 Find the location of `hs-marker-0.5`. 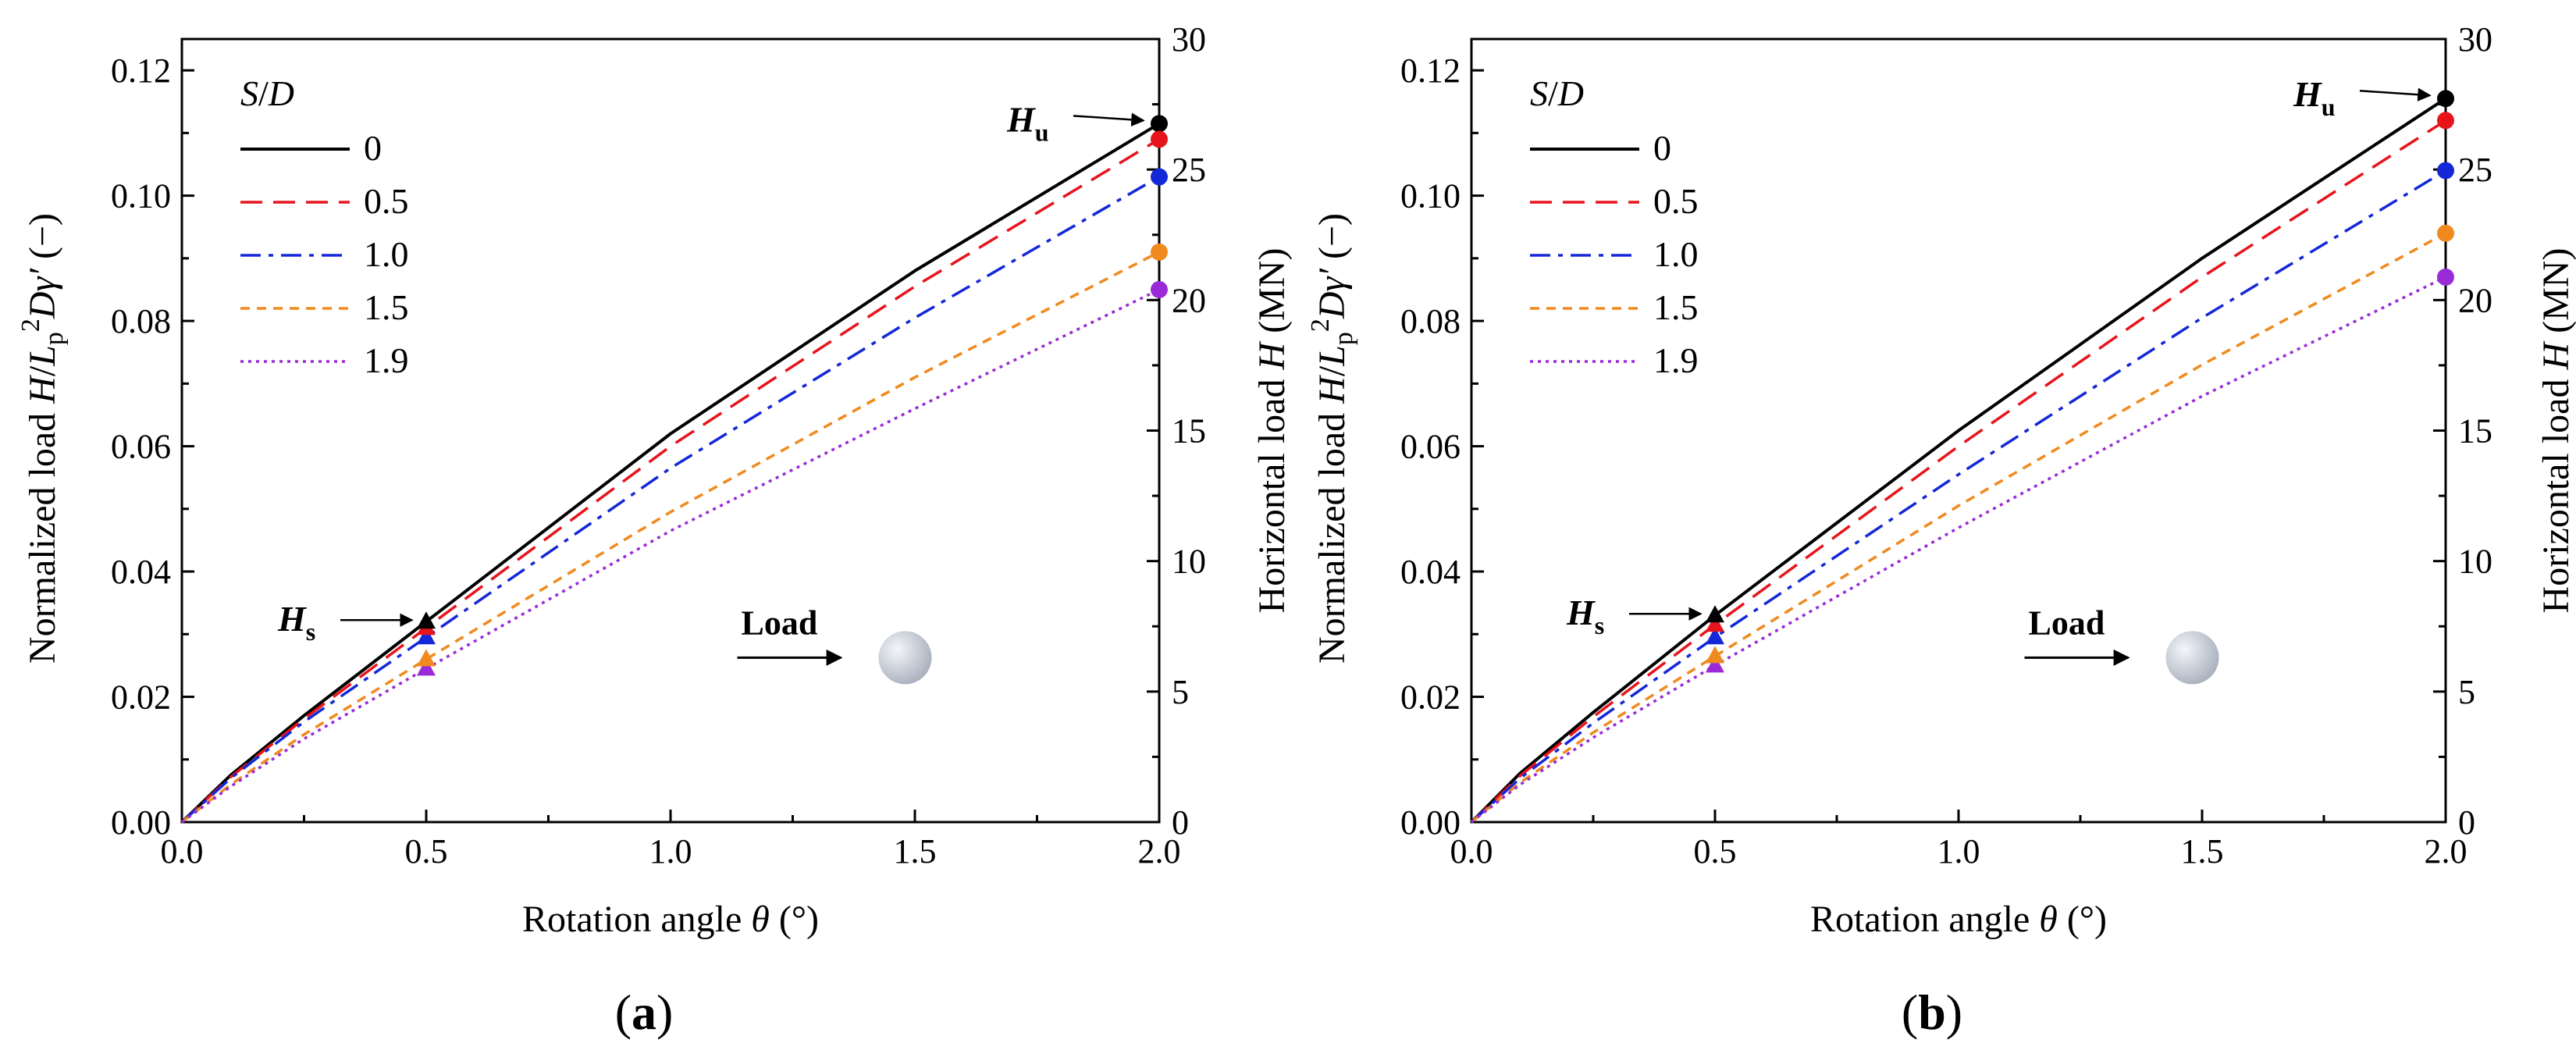

hs-marker-0.5 is located at coordinates (1715, 623).